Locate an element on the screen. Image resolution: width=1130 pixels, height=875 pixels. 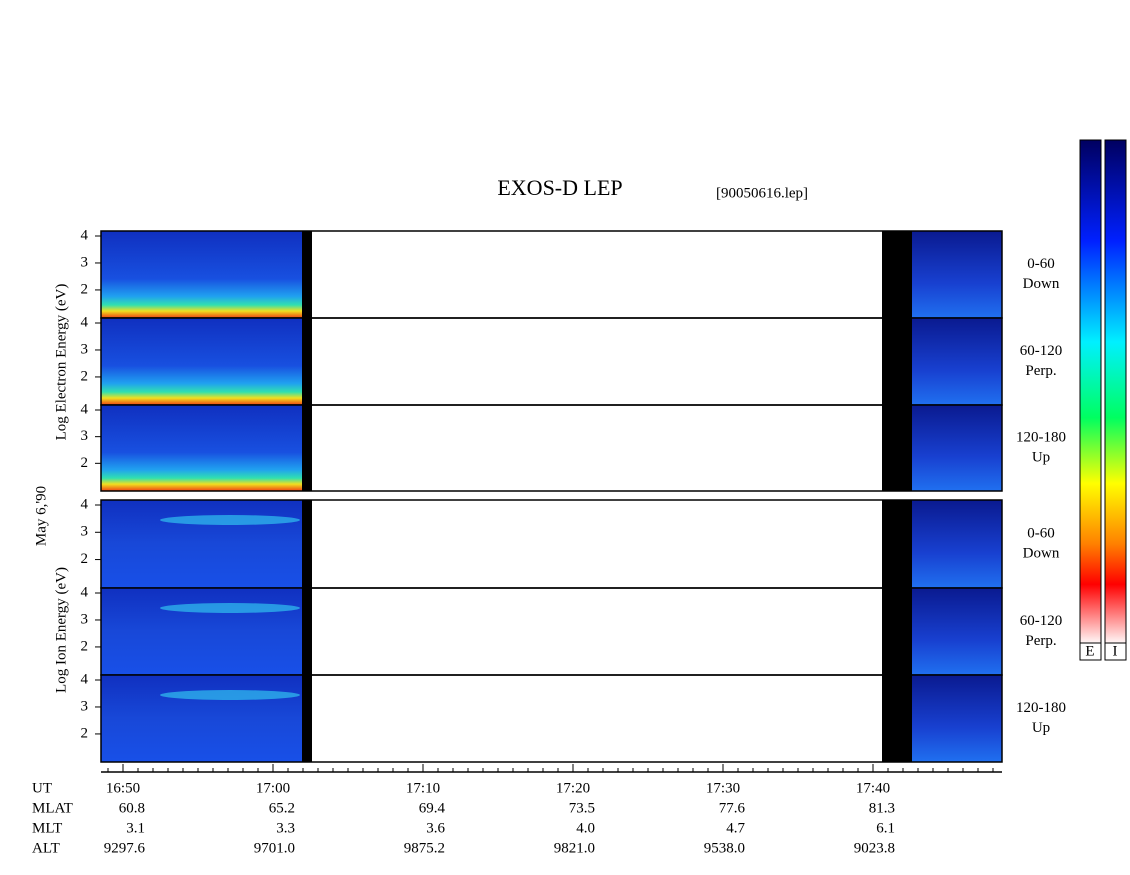
time-label: 17:10 is located at coordinates (423, 788).